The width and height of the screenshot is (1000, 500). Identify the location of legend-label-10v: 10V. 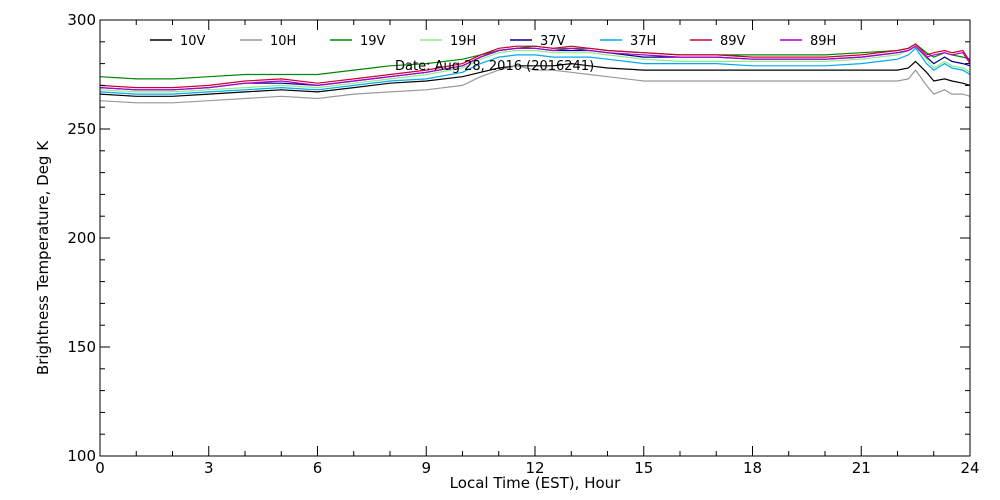
(193, 41).